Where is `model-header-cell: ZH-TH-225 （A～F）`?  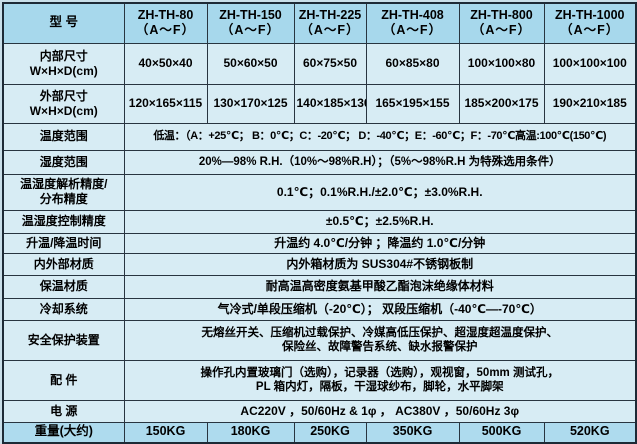
model-header-cell: ZH-TH-225 （A～F） is located at coordinates (330, 23).